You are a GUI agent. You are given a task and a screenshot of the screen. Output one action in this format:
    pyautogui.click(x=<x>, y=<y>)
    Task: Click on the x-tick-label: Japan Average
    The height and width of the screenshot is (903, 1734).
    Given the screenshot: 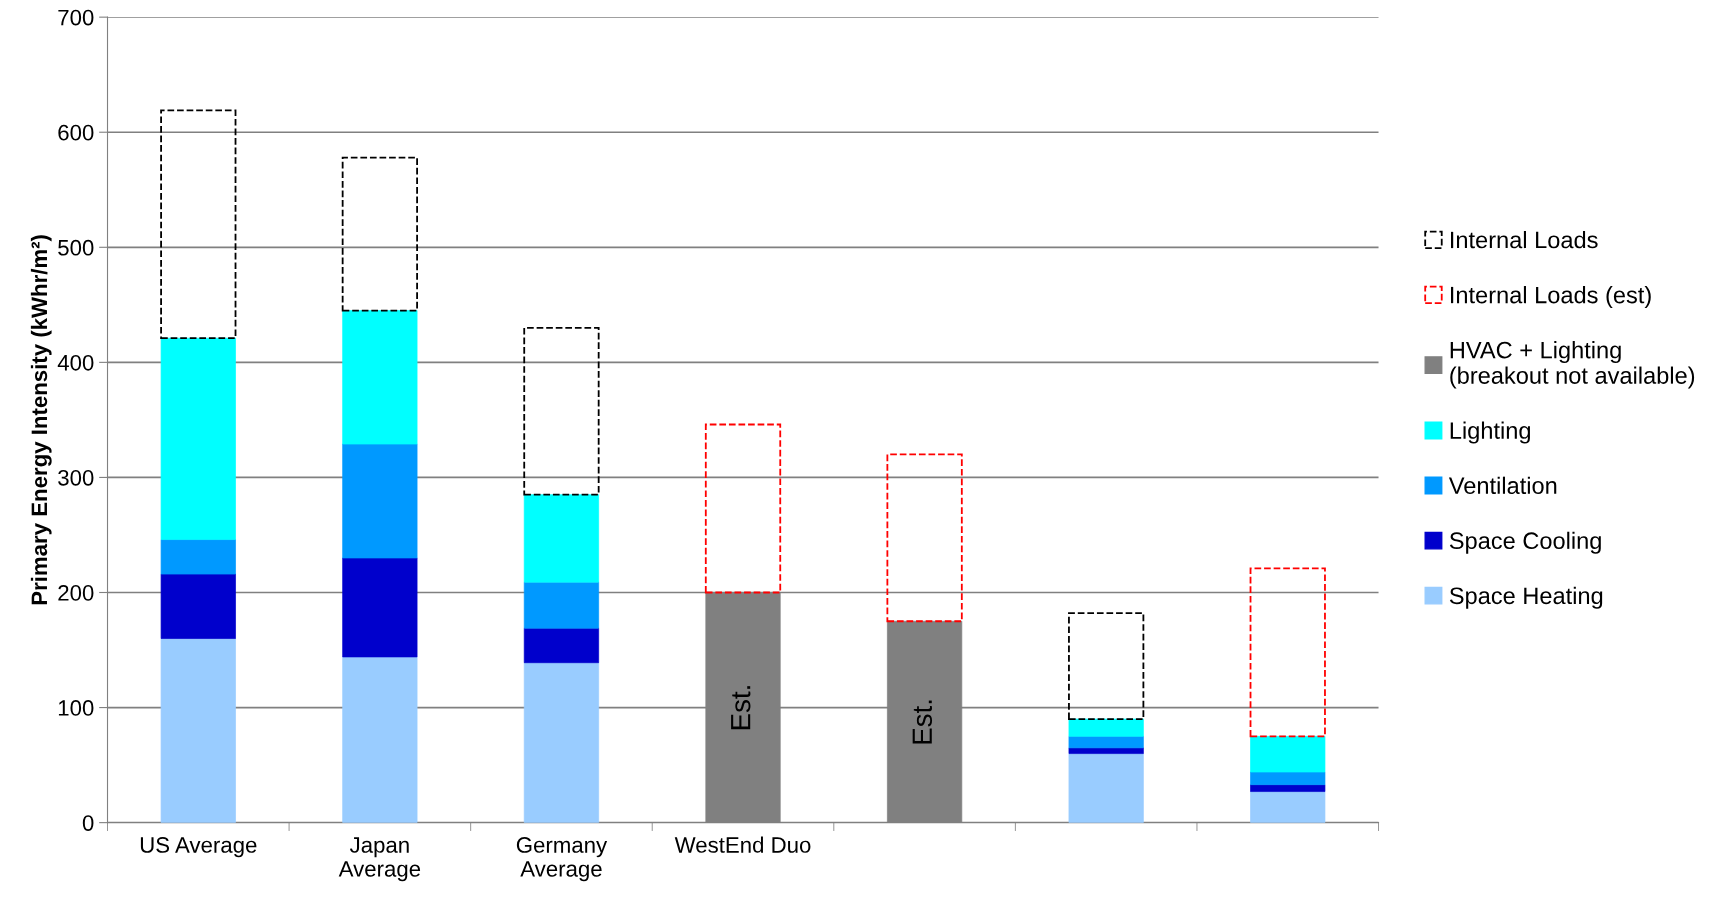 What is the action you would take?
    pyautogui.click(x=379, y=859)
    